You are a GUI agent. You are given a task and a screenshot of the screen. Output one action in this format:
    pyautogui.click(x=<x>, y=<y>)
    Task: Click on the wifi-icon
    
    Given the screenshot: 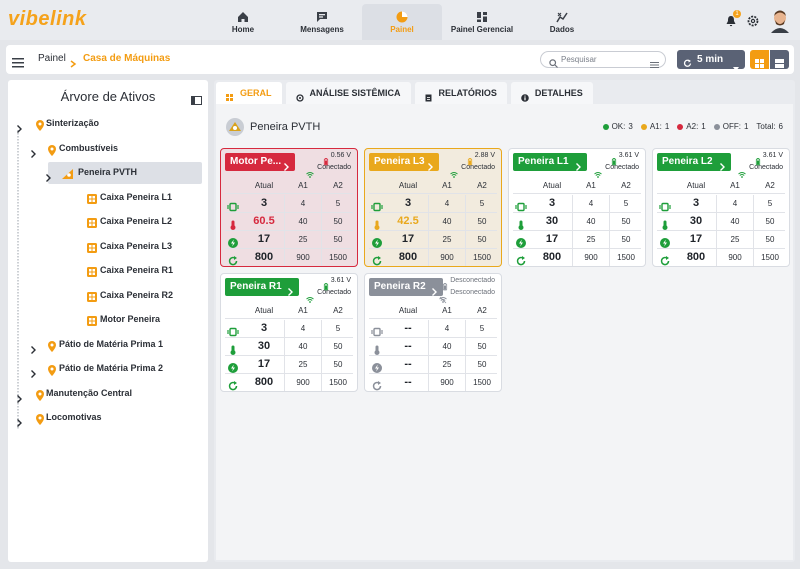 What is the action you would take?
    pyautogui.click(x=310, y=296)
    